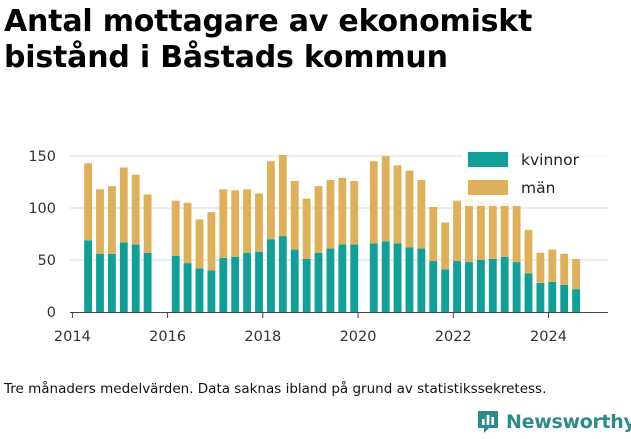 Image resolution: width=631 pixels, height=439 pixels. I want to click on x-tick-label: 2018, so click(262, 337).